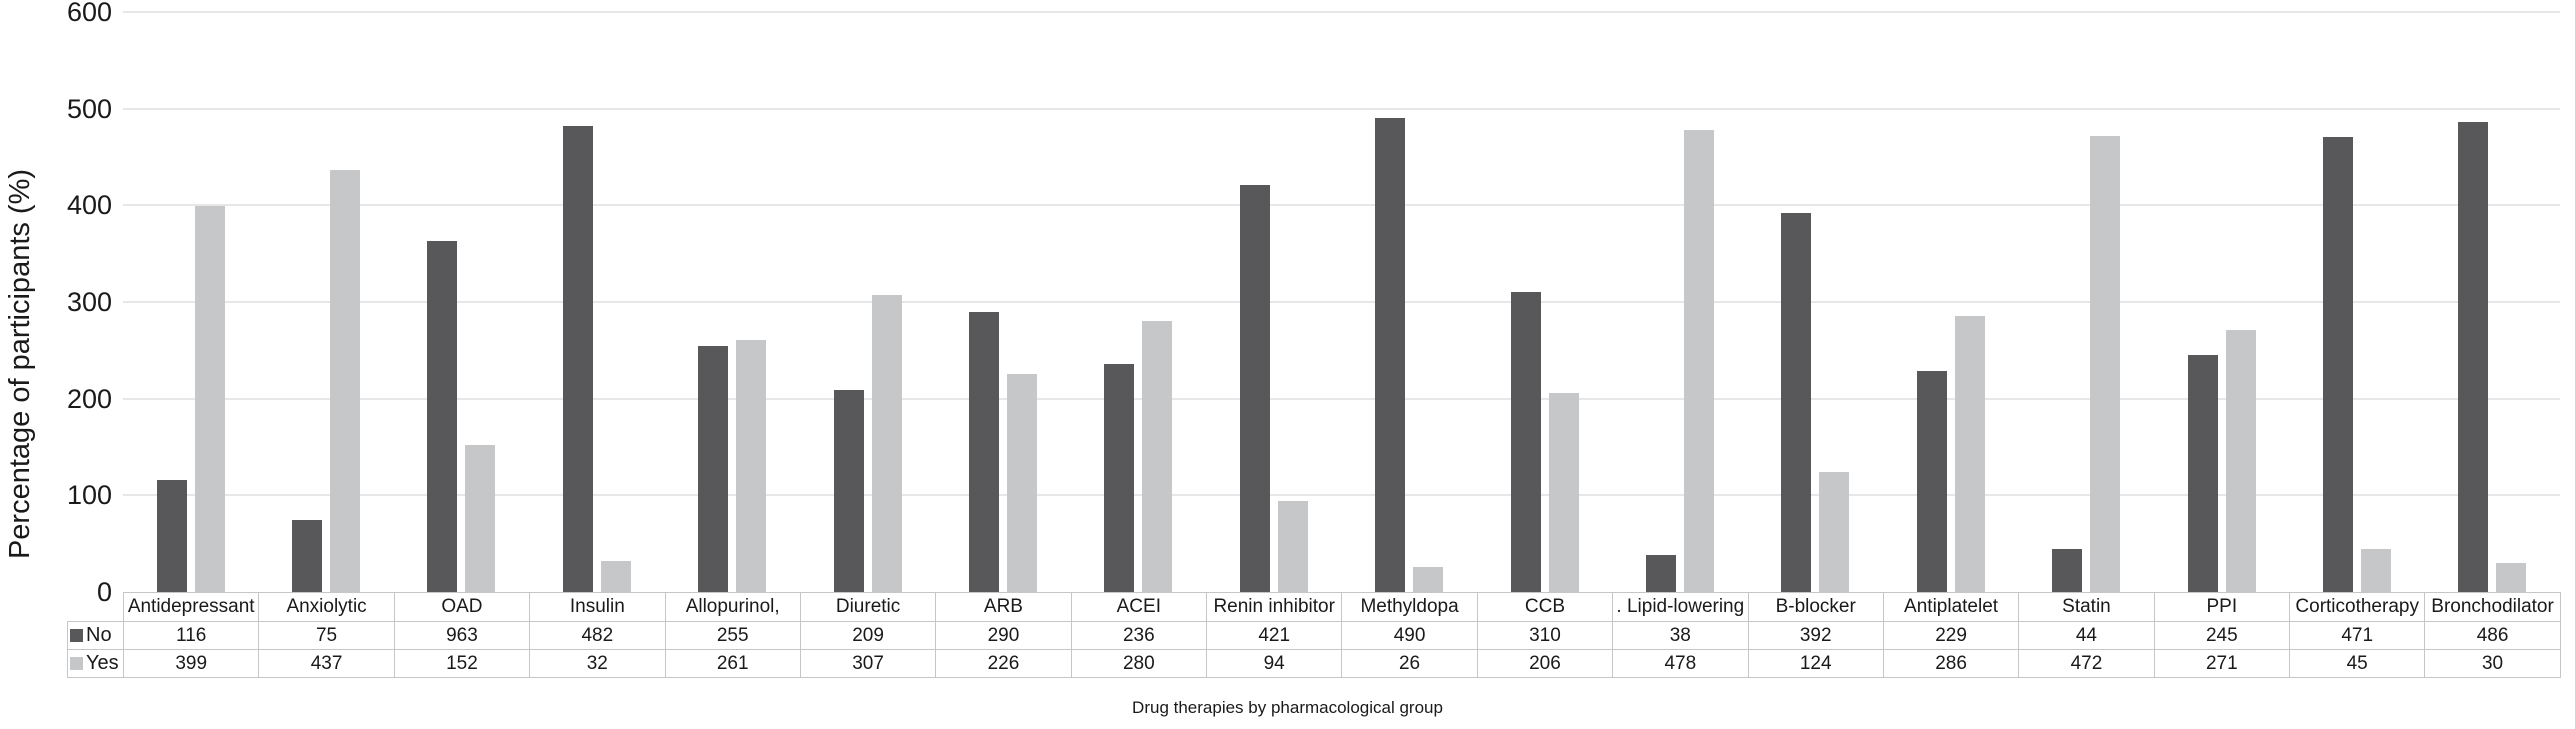 The width and height of the screenshot is (2575, 729). I want to click on value-no-ppi: 245, so click(2222, 635).